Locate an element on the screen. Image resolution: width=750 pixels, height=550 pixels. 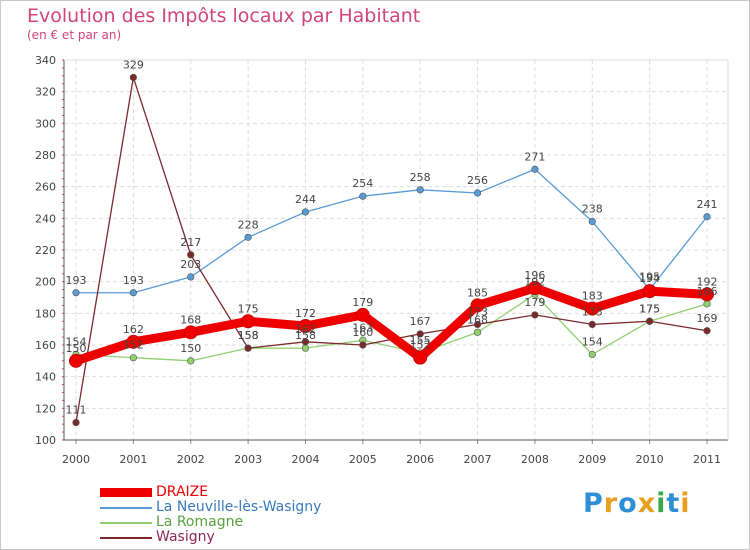
data-label: 179 is located at coordinates (362, 302).